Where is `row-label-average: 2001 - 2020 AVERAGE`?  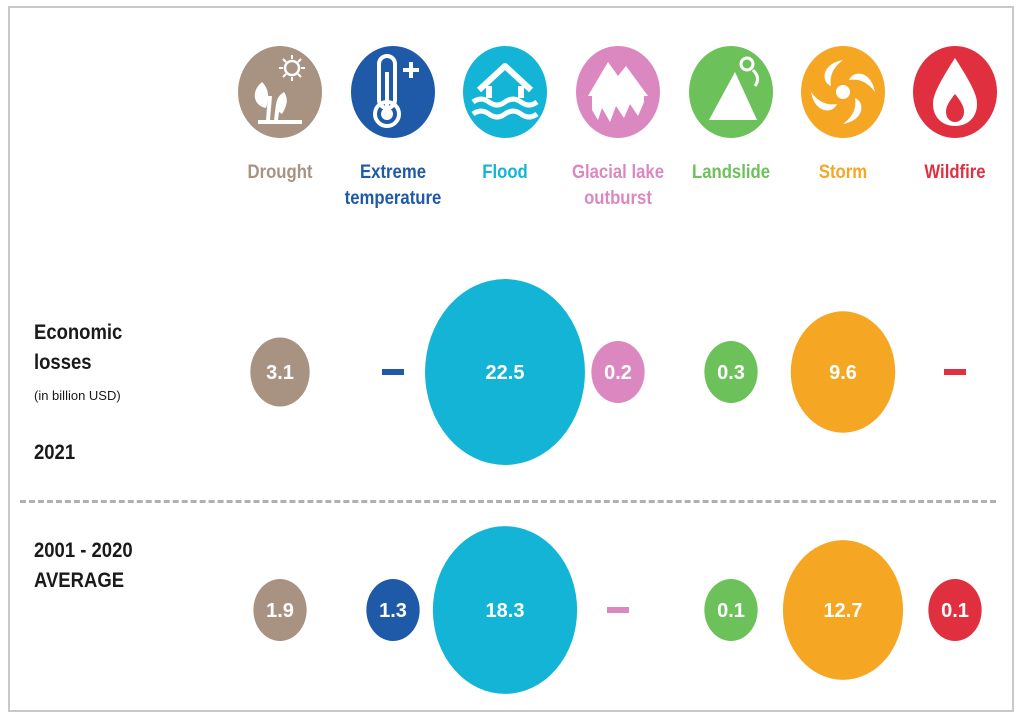 row-label-average: 2001 - 2020 AVERAGE is located at coordinates (83, 565).